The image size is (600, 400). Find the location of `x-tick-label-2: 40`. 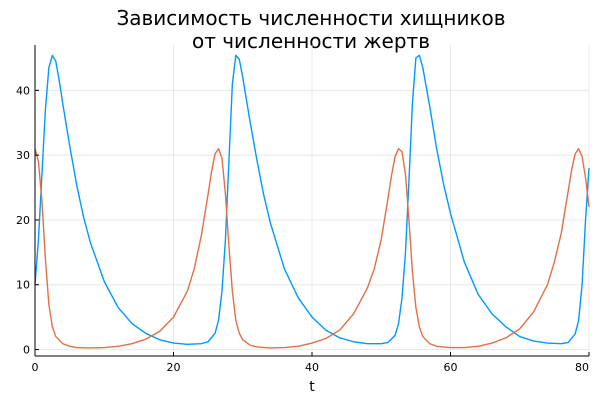

x-tick-label-2: 40 is located at coordinates (312, 367).